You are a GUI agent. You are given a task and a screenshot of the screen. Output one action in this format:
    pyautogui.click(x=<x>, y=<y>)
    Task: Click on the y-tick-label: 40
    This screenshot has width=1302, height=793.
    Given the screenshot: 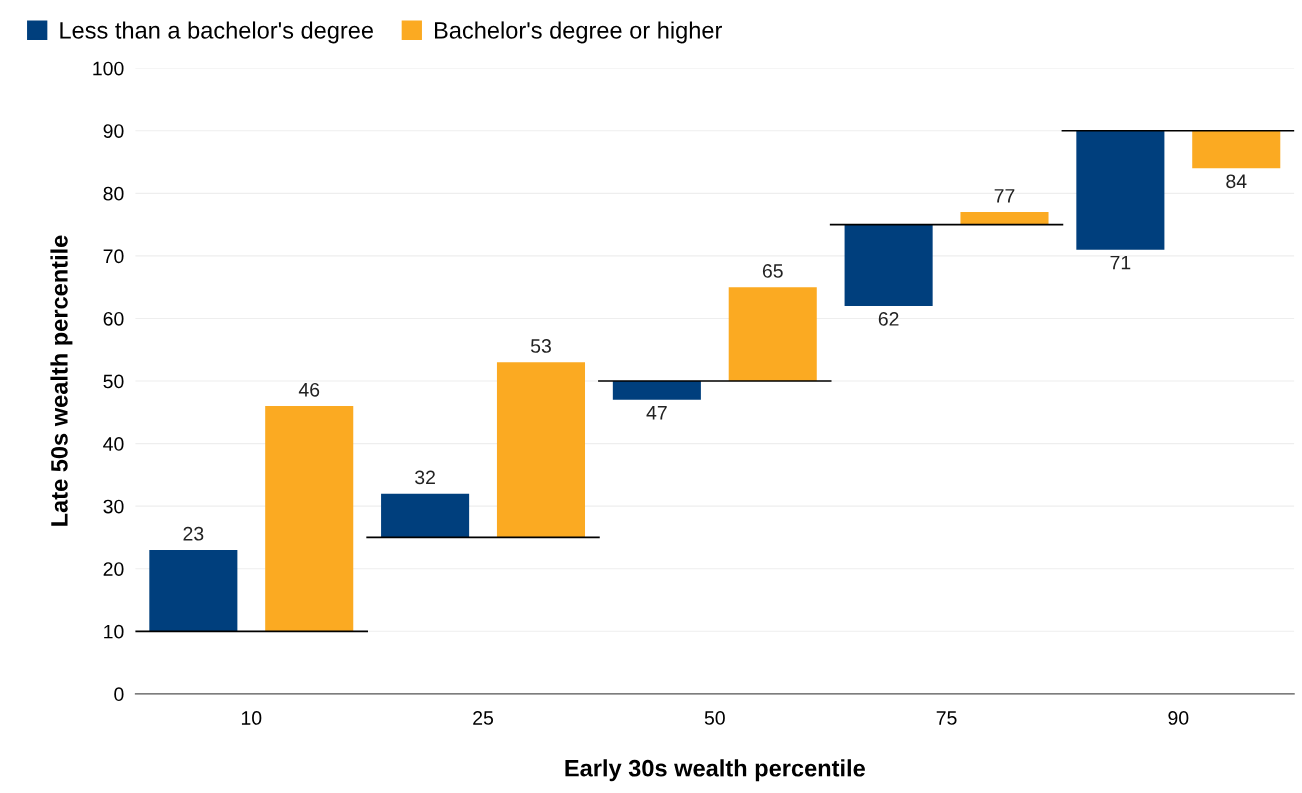 What is the action you would take?
    pyautogui.click(x=113, y=444)
    